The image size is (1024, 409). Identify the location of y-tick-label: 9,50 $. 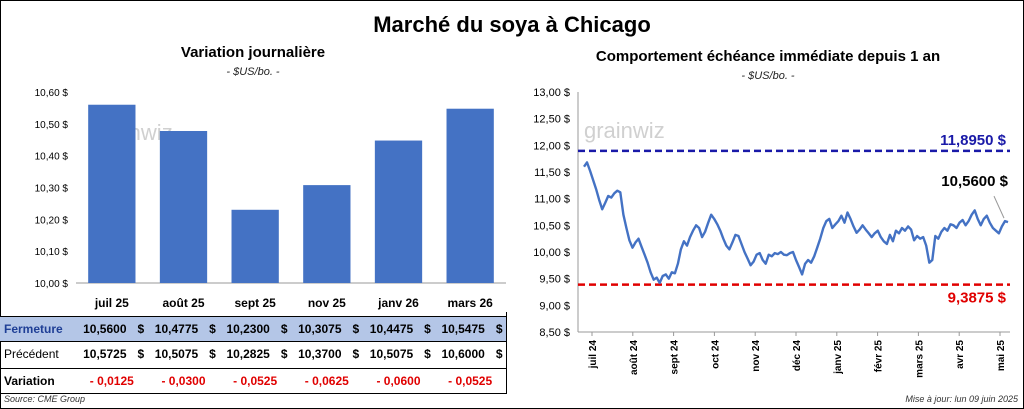
(554, 280).